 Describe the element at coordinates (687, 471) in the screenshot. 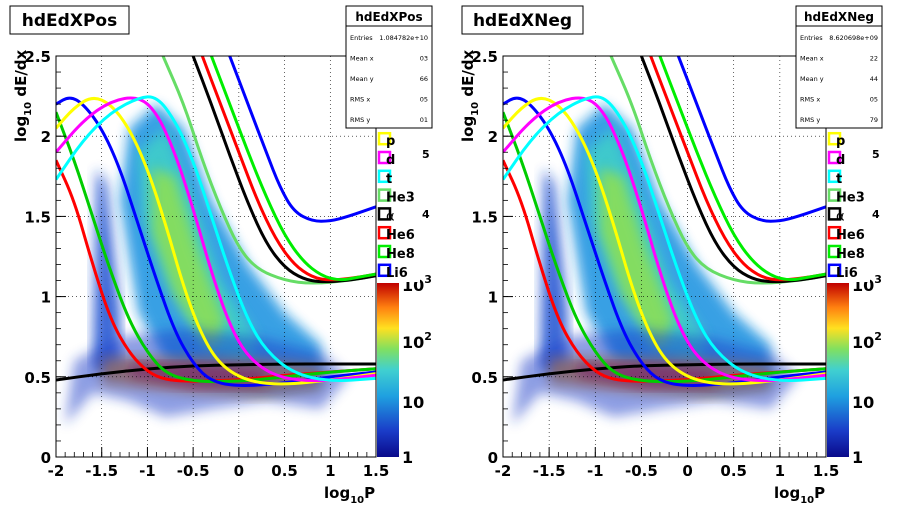

I see `x-tick-label: 0` at that location.